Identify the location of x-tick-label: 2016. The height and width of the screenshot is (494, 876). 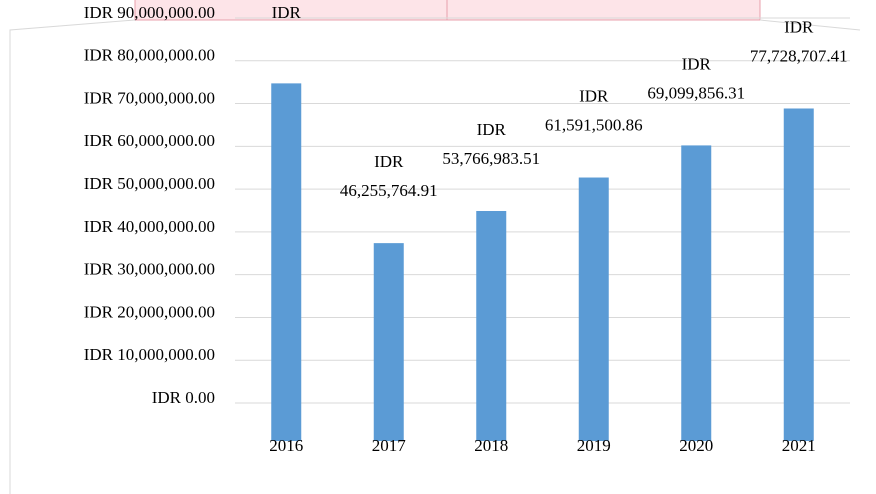
(286, 445).